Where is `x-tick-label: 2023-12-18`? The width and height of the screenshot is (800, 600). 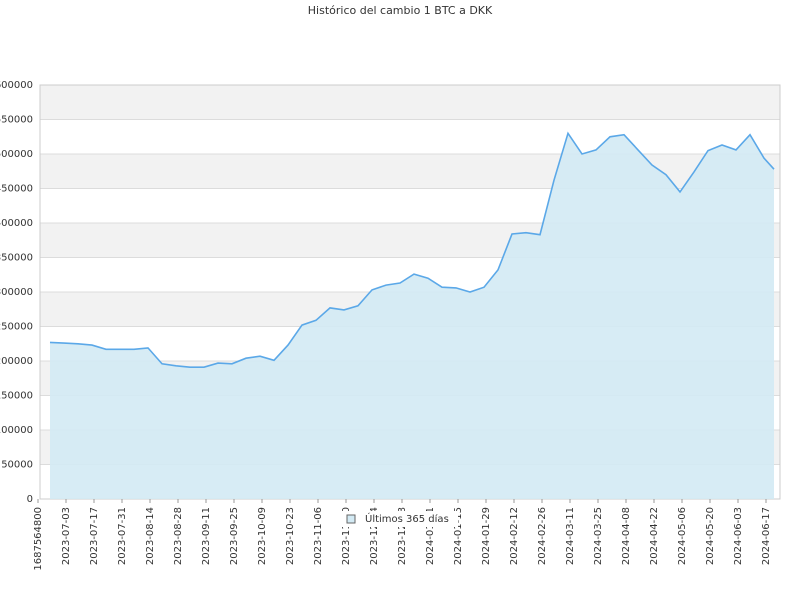 x-tick-label: 2023-12-18 is located at coordinates (402, 536).